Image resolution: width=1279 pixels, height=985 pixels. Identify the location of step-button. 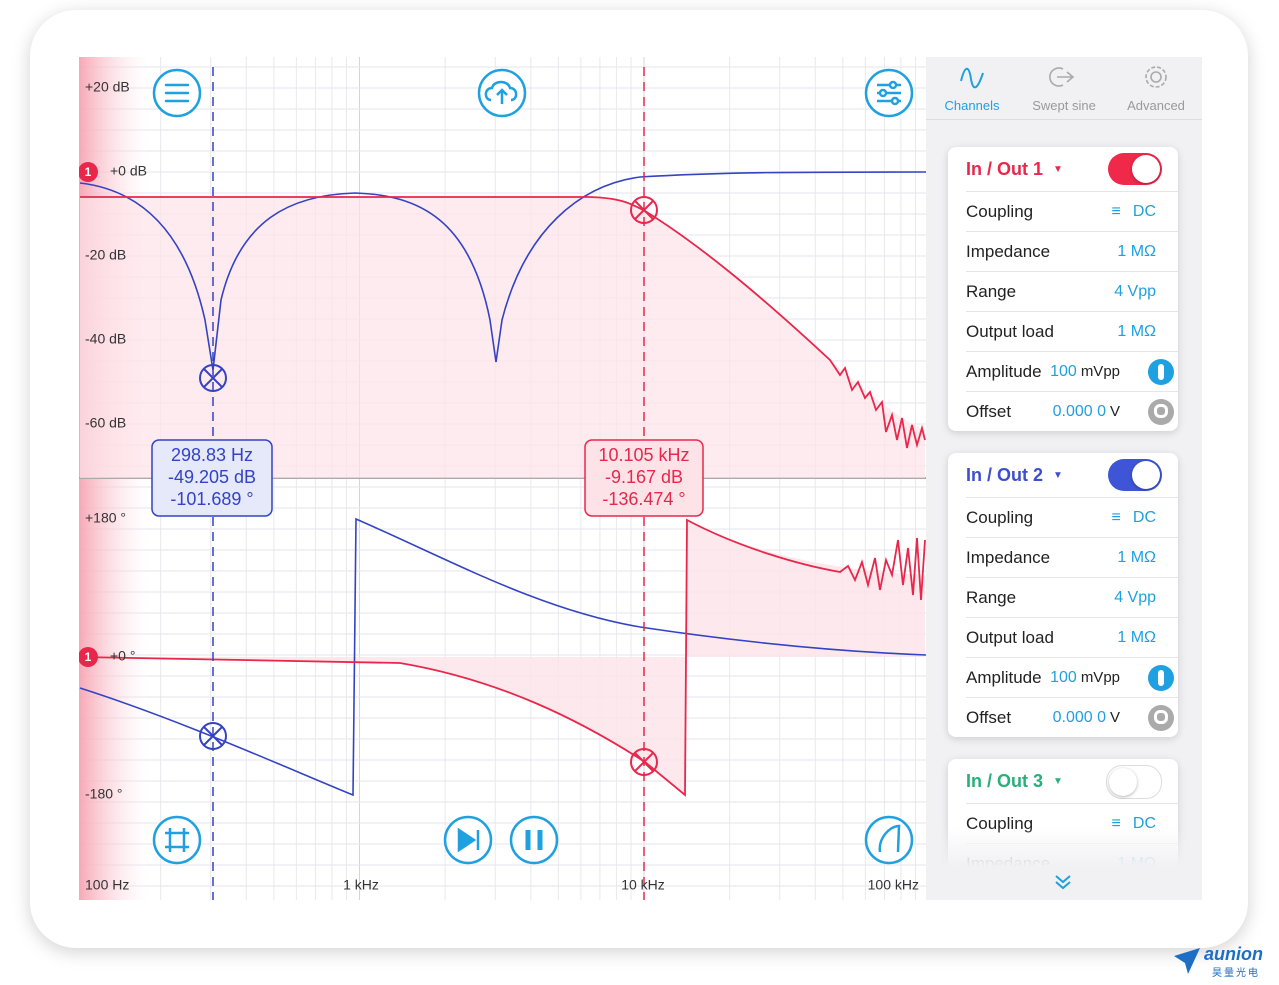
(468, 840).